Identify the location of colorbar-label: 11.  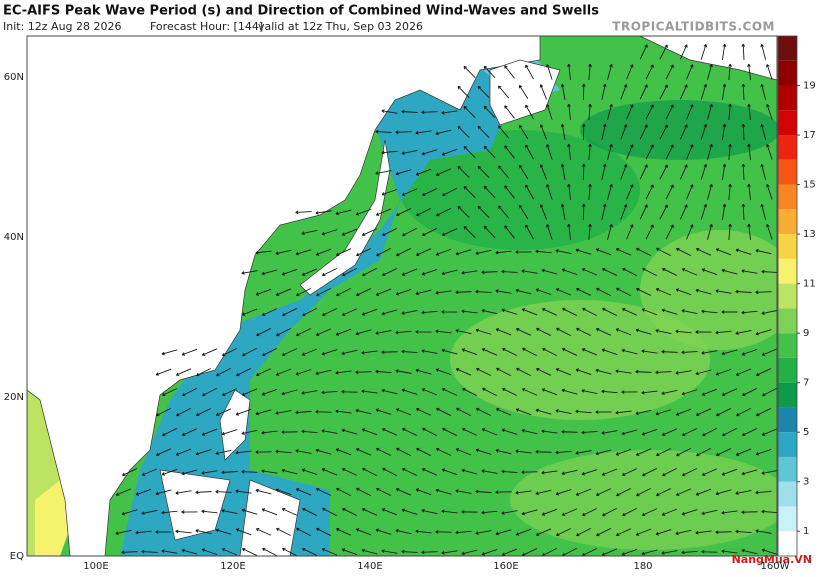
(809, 284).